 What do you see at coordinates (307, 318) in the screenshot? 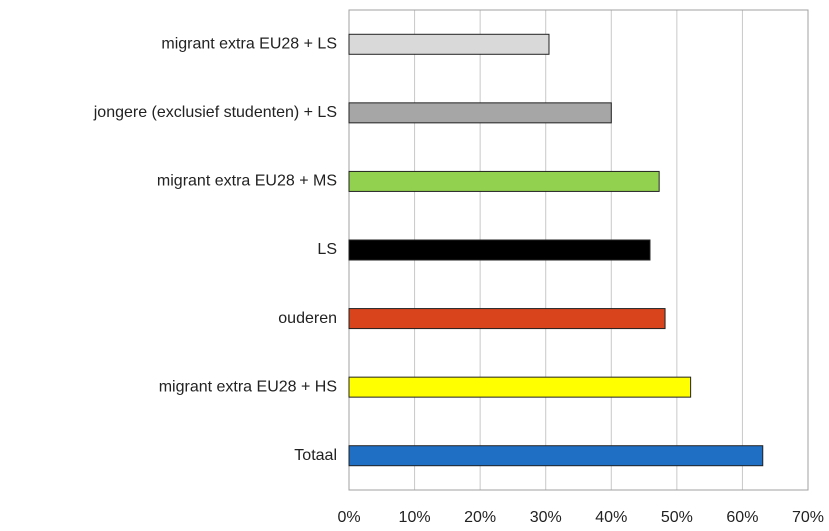
I see `y-tick-label: ouderen` at bounding box center [307, 318].